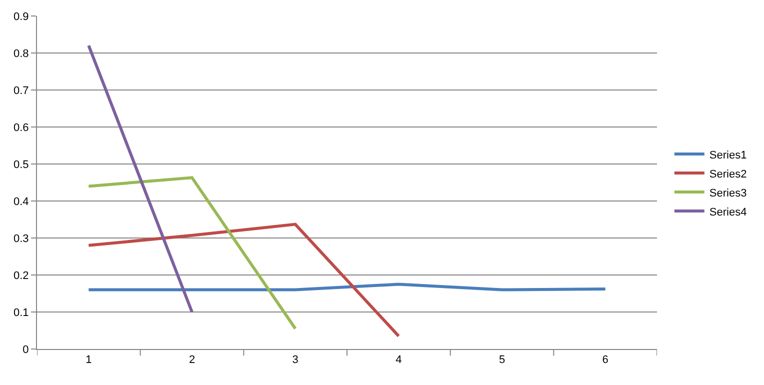 This screenshot has height=385, width=764. What do you see at coordinates (728, 212) in the screenshot?
I see `legend-label: Series4` at bounding box center [728, 212].